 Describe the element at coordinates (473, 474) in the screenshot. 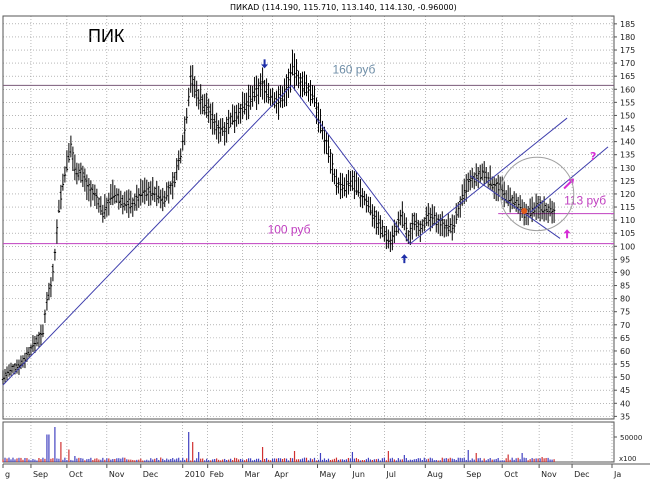

I see `x-tick-label: Sep` at that location.